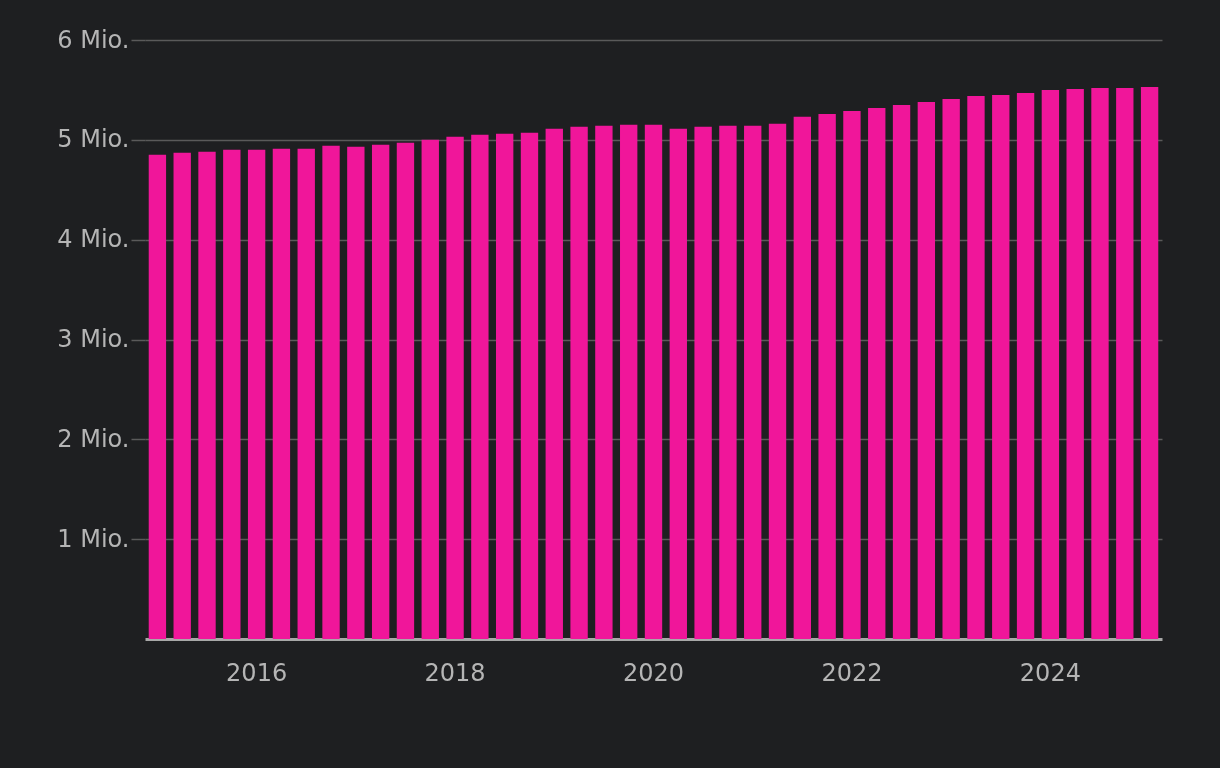 The width and height of the screenshot is (1220, 768). I want to click on y-tick-label: 6 Mio., so click(93, 39).